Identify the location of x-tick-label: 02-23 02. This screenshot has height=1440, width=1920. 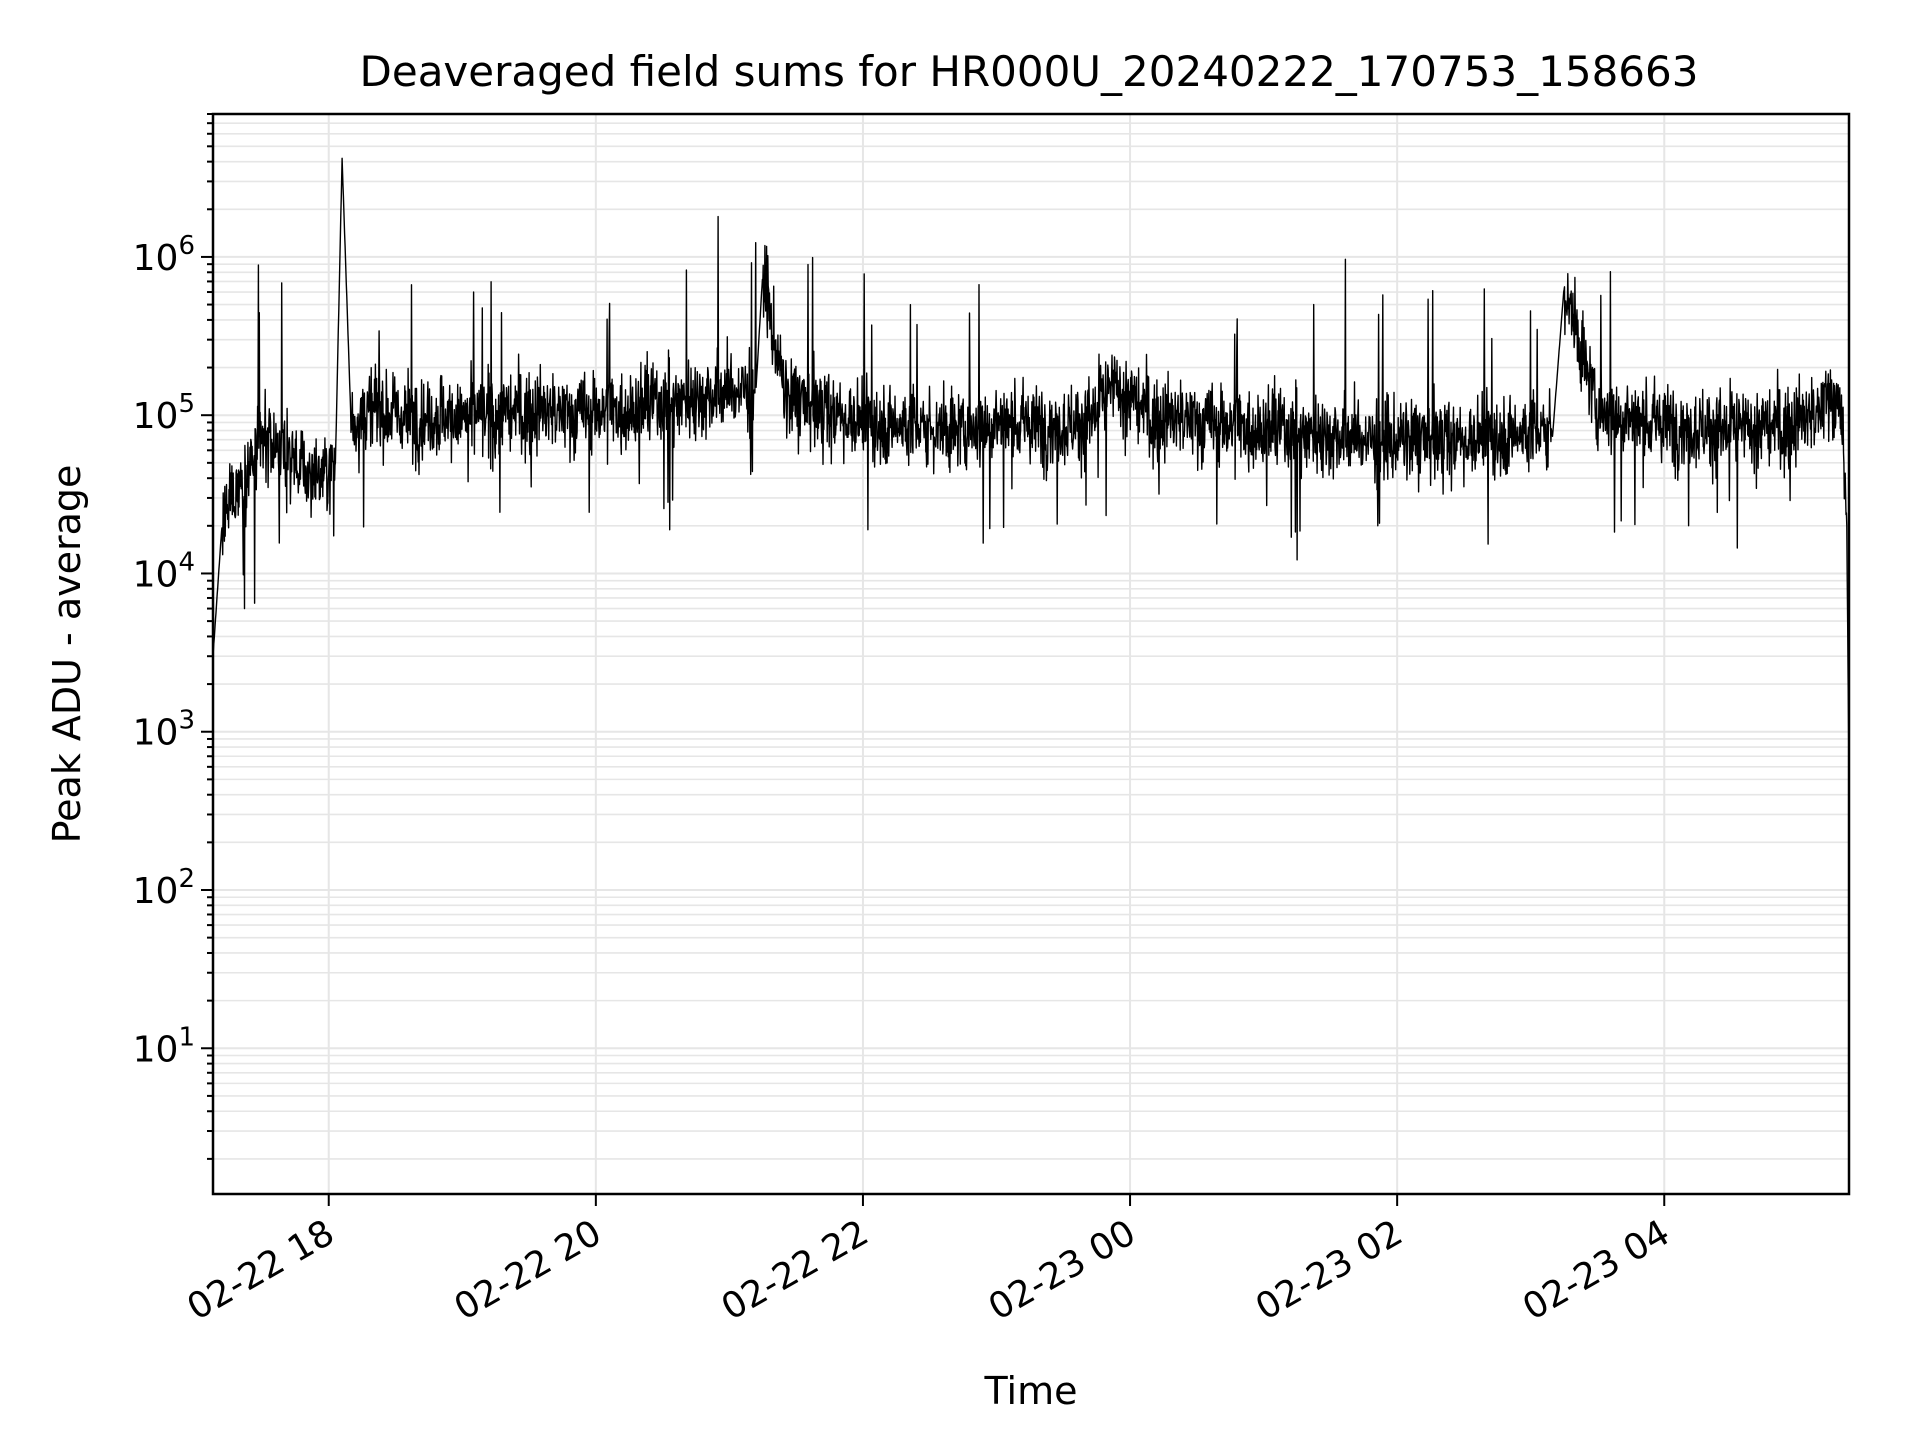
(1329, 1270).